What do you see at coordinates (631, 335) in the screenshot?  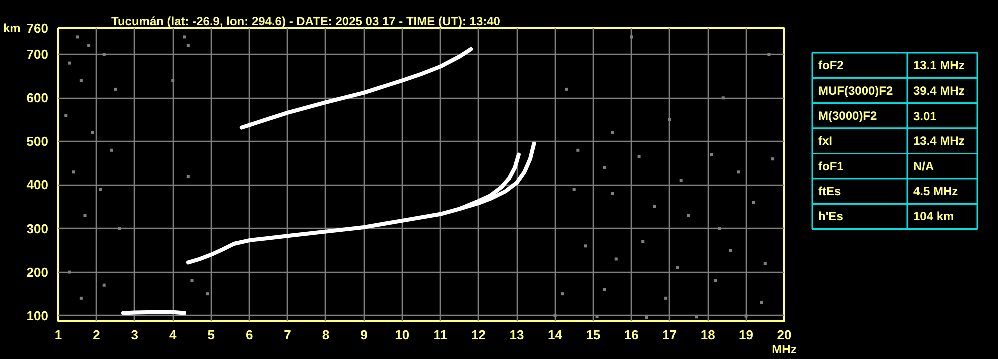 I see `x-tick-label: 16` at bounding box center [631, 335].